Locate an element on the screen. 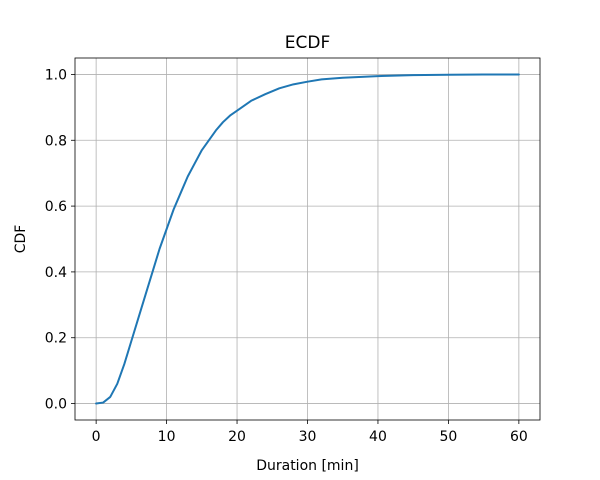 Image resolution: width=600 pixels, height=480 pixels. y-tick-label: 1.0 is located at coordinates (56, 75).